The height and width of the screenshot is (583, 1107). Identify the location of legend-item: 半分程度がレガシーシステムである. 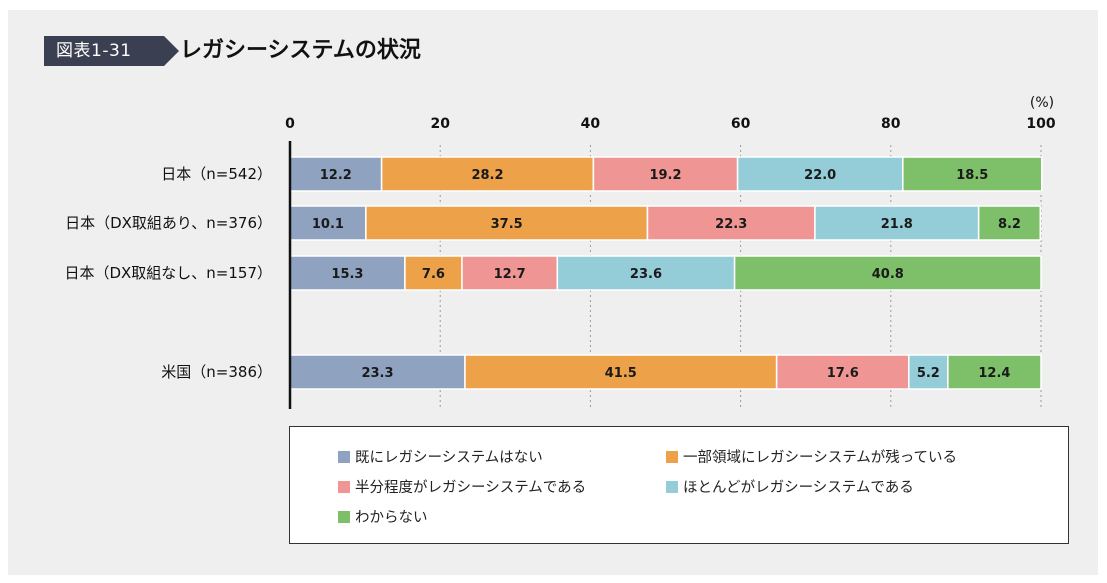
(462, 488).